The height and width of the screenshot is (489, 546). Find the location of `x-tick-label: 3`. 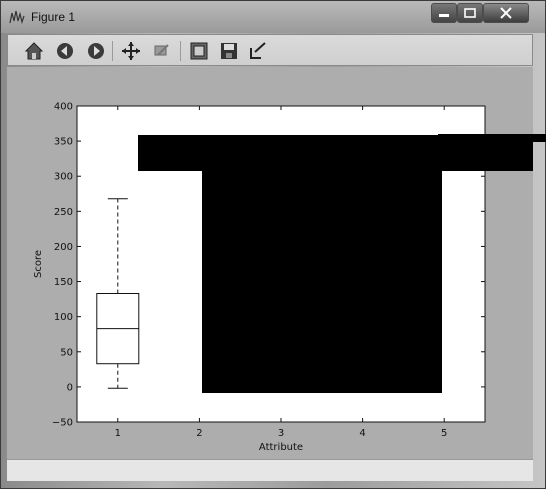

x-tick-label: 3 is located at coordinates (281, 433).